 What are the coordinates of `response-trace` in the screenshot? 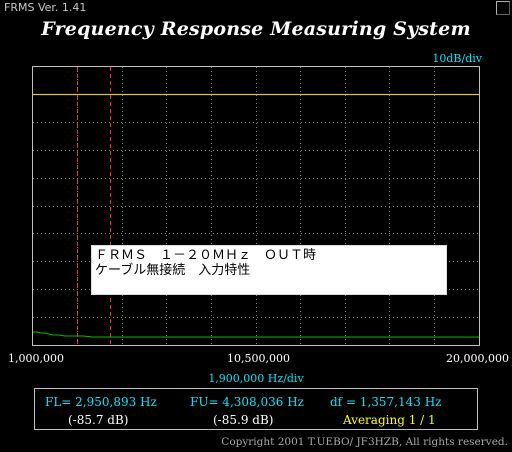 It's located at (256, 334).